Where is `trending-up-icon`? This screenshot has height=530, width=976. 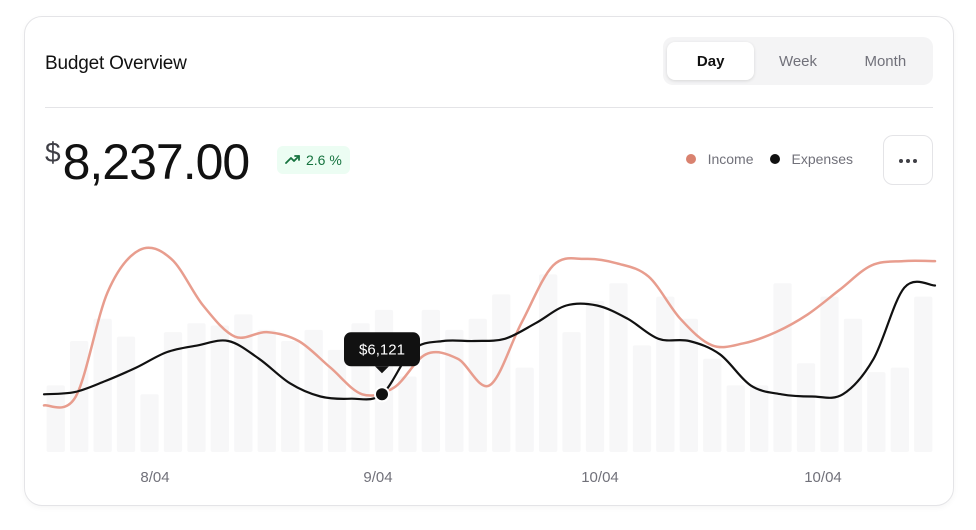
trending-up-icon is located at coordinates (293, 160).